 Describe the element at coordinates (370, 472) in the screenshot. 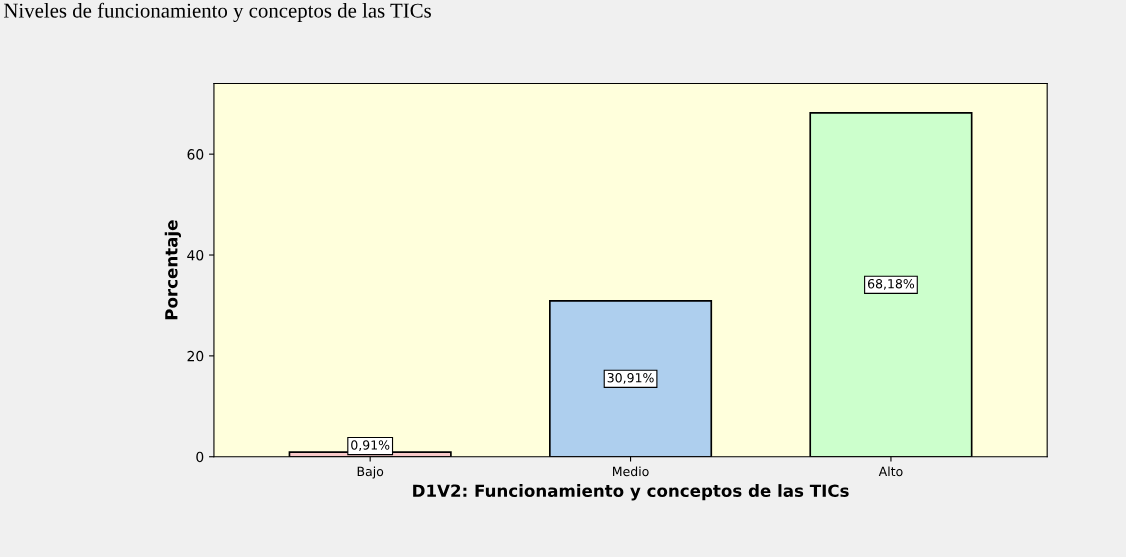

I see `x-tick-label: Bajo` at that location.